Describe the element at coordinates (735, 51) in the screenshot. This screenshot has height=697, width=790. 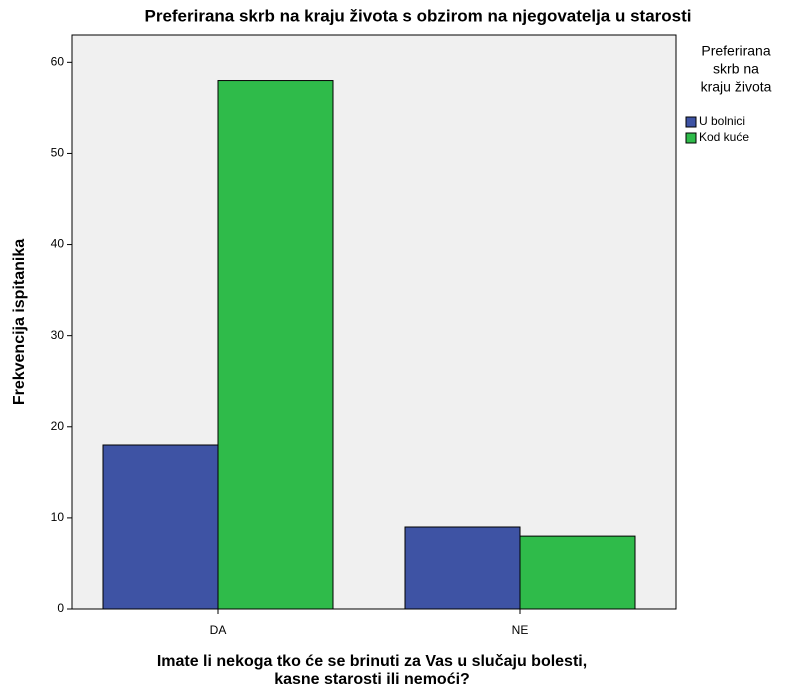
I see `legend-title: Preferirana` at that location.